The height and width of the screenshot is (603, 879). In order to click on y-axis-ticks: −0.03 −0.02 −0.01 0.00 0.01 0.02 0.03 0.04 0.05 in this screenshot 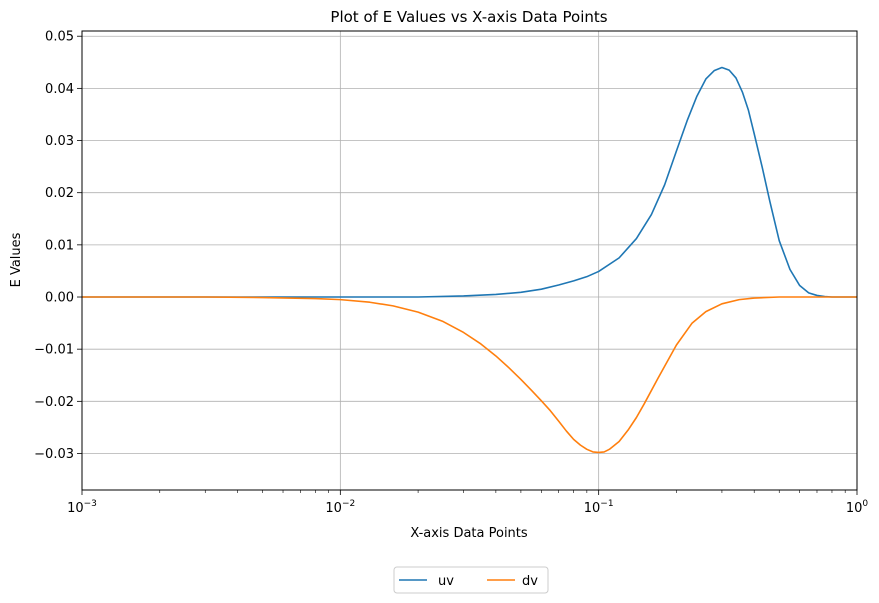, I will do `click(58, 246)`.